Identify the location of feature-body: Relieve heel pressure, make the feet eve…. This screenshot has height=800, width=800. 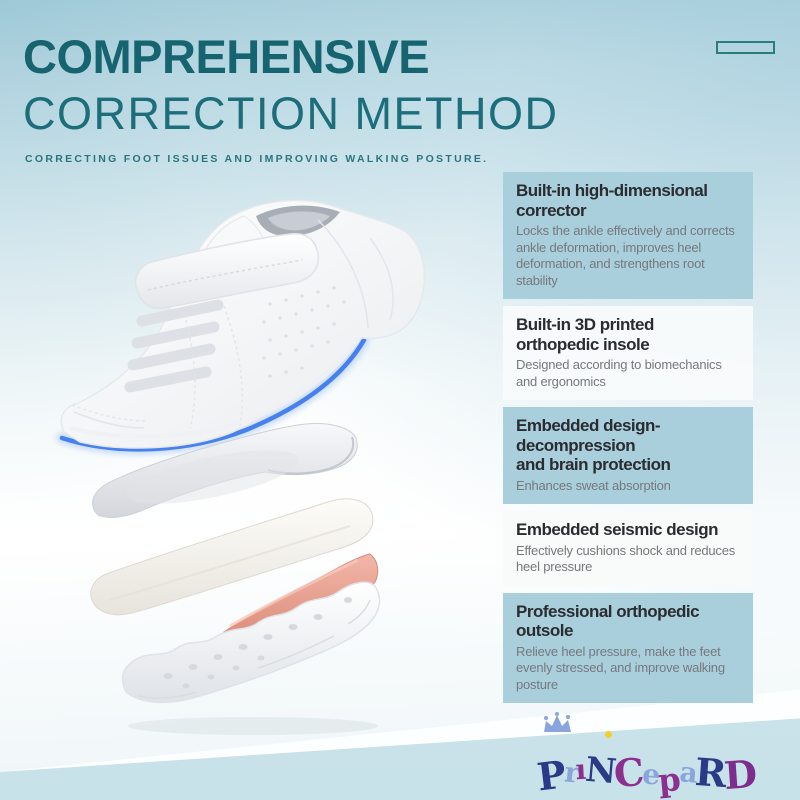
(620, 667).